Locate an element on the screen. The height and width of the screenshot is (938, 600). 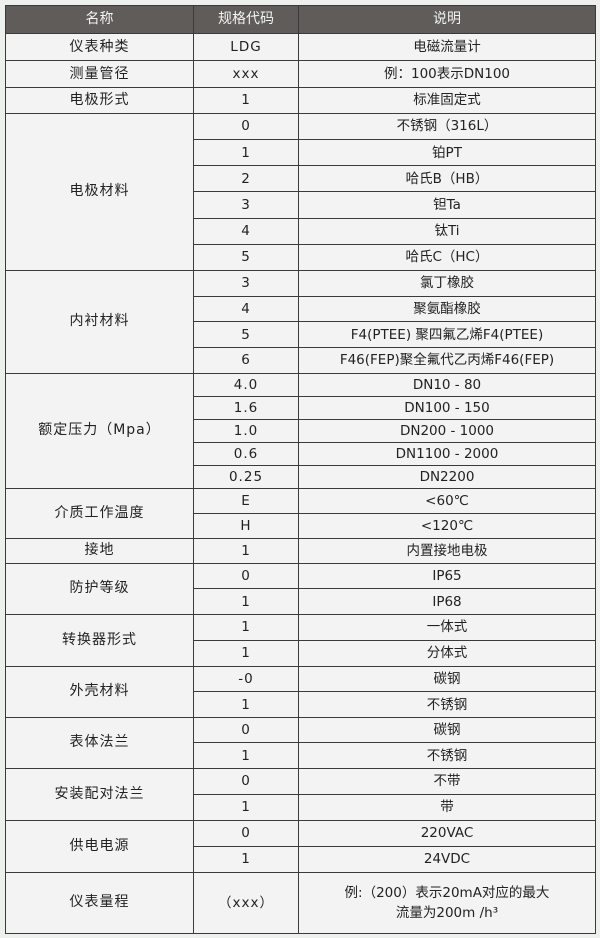
spec-code: 2 is located at coordinates (246, 179).